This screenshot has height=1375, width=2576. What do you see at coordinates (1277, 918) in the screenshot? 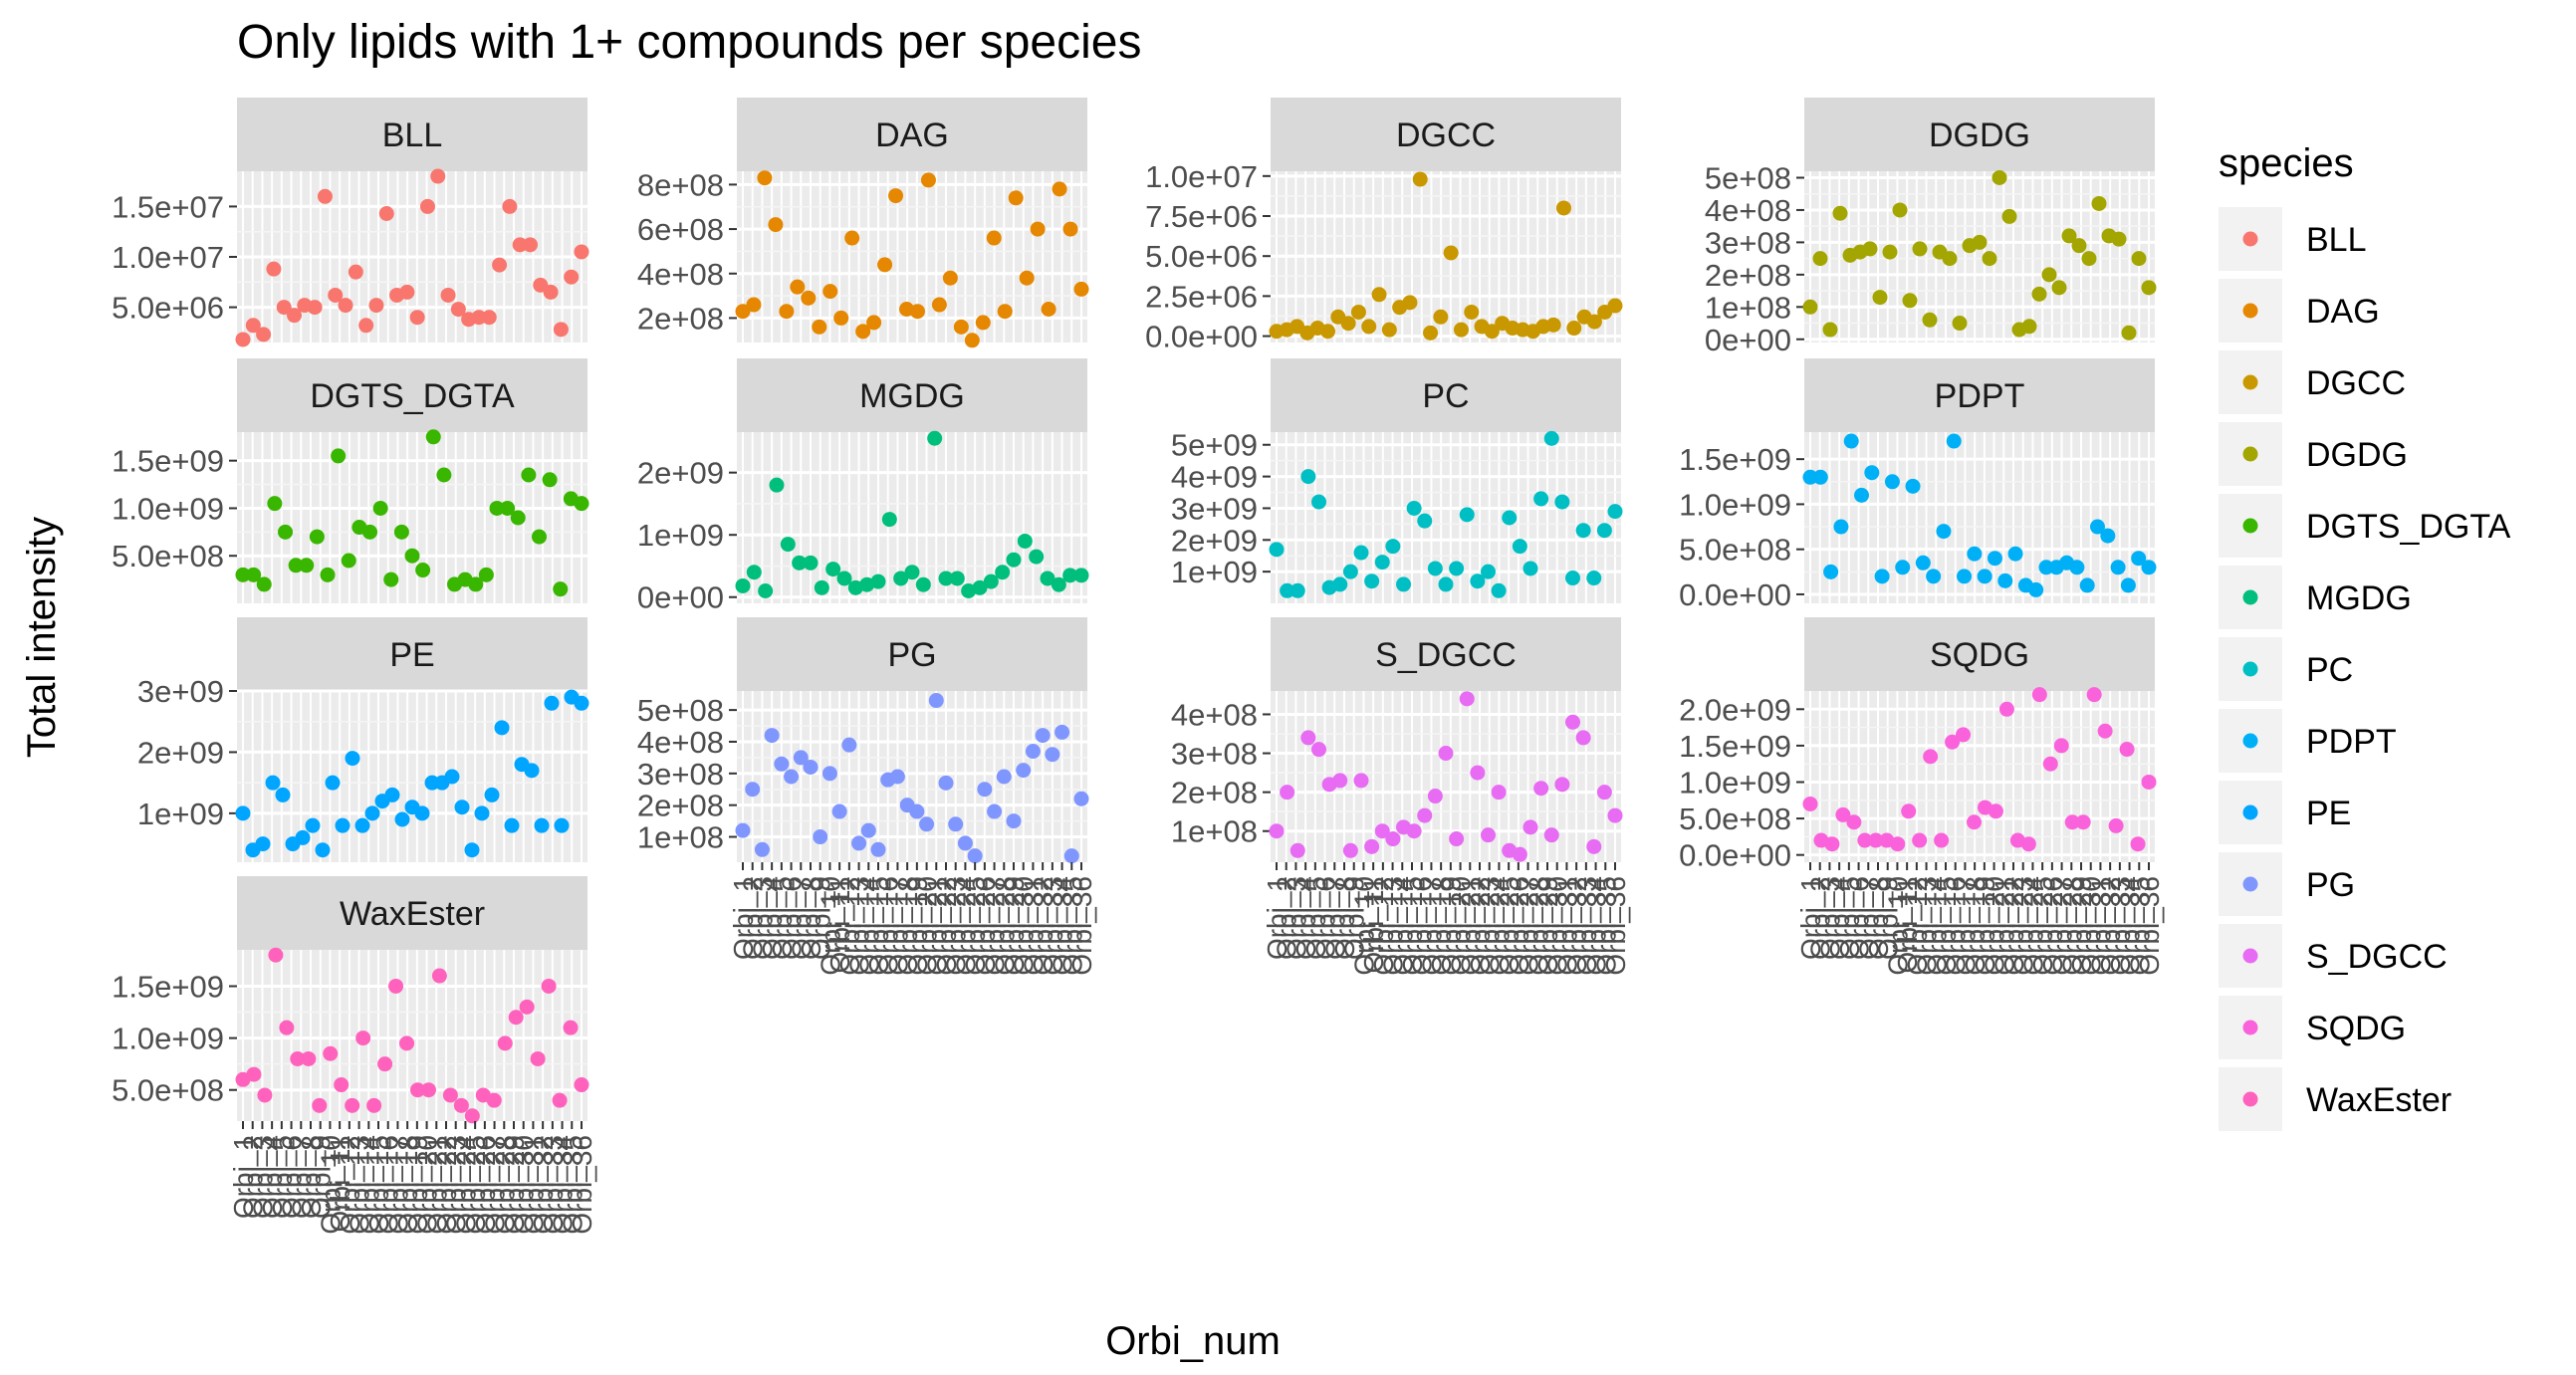
I see `x-tick-label: Orbi_1` at bounding box center [1277, 918].